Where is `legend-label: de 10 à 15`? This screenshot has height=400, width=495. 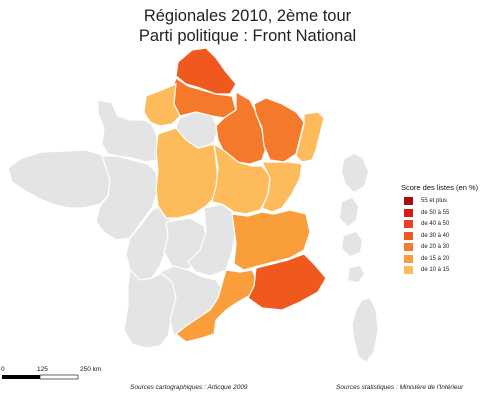 legend-label: de 10 à 15 is located at coordinates (435, 270).